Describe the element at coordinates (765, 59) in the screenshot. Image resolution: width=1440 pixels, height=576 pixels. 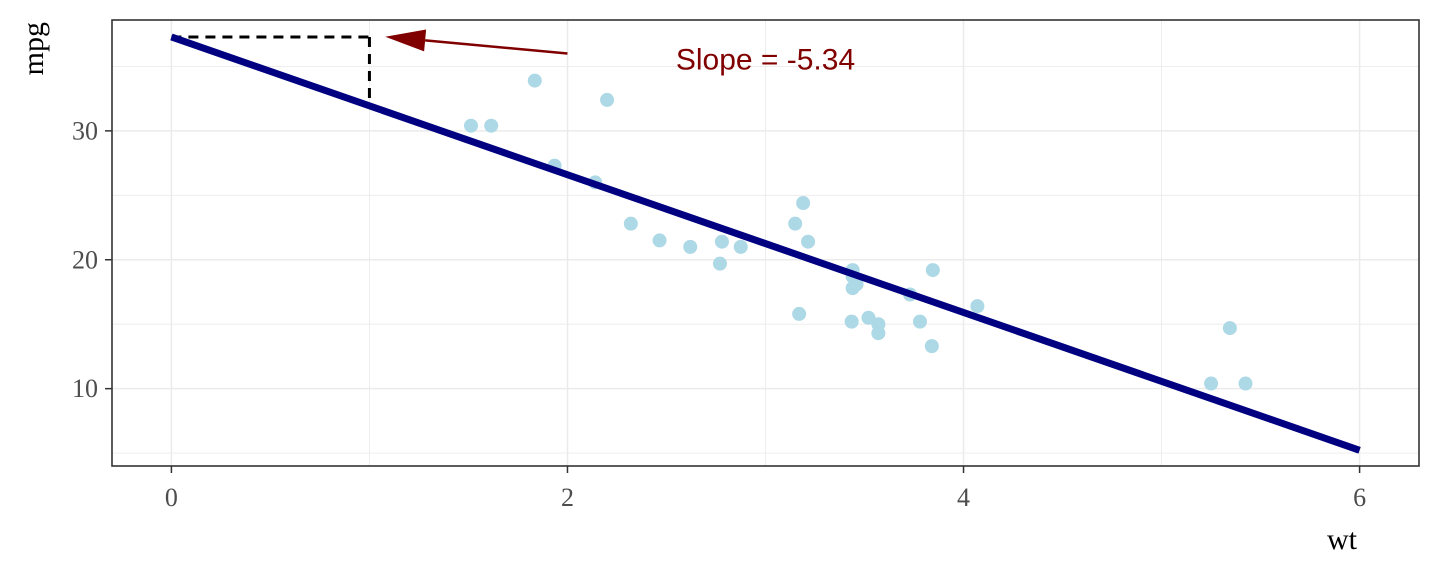
I see `slope-annotation: Slope = -5.34` at that location.